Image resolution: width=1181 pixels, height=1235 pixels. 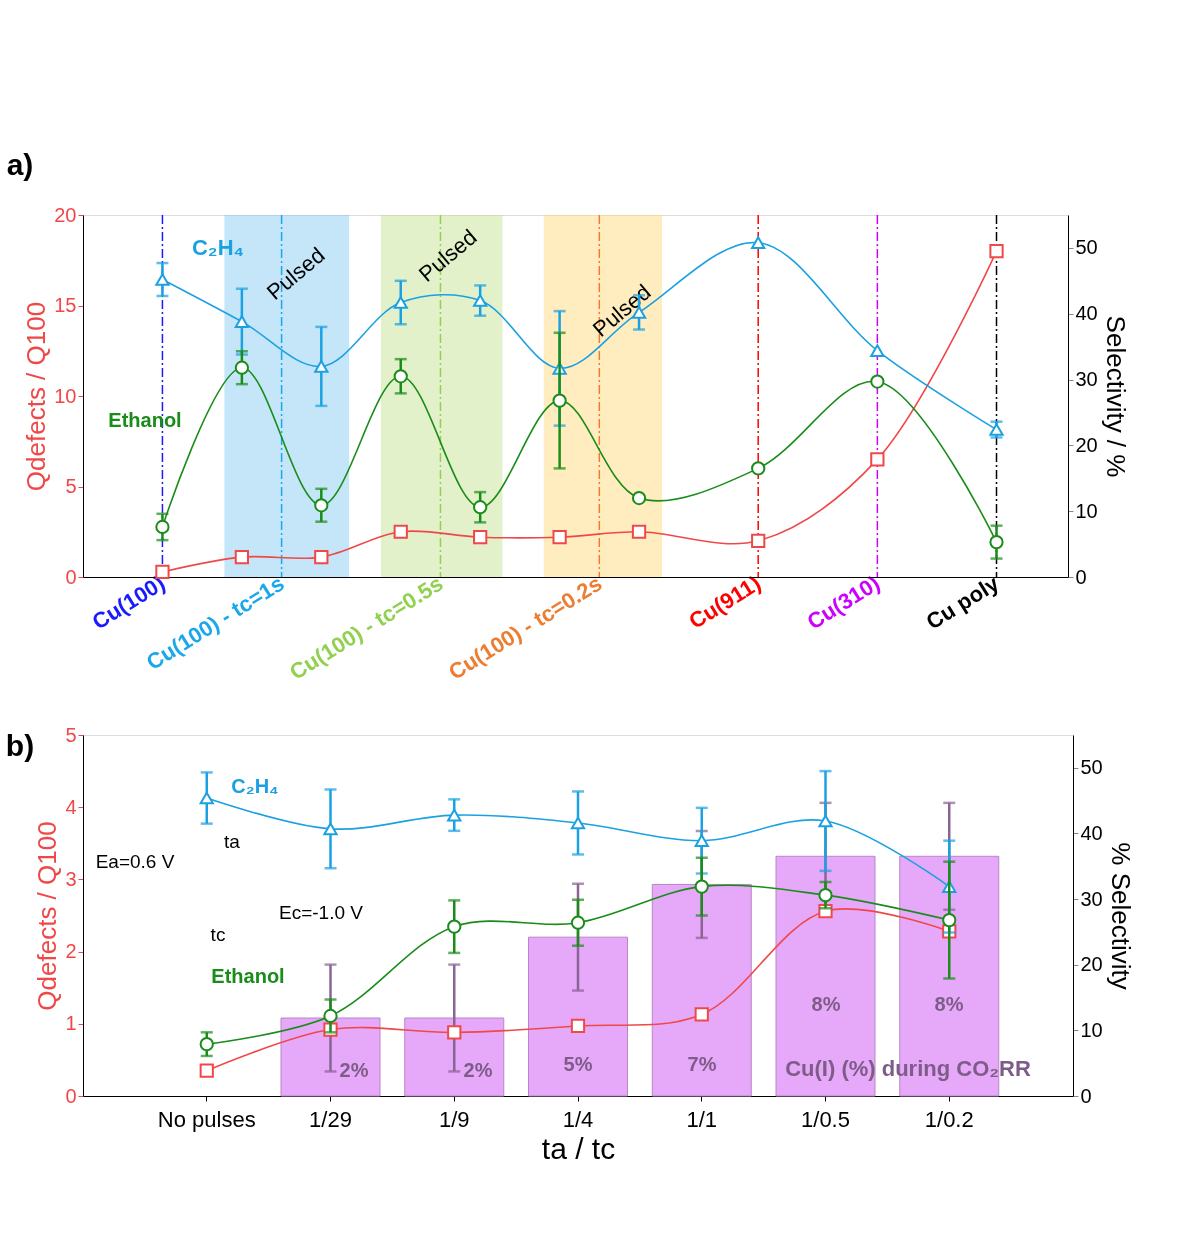 What do you see at coordinates (1120, 916) in the screenshot?
I see `y2-axis-title: % Selectivity` at bounding box center [1120, 916].